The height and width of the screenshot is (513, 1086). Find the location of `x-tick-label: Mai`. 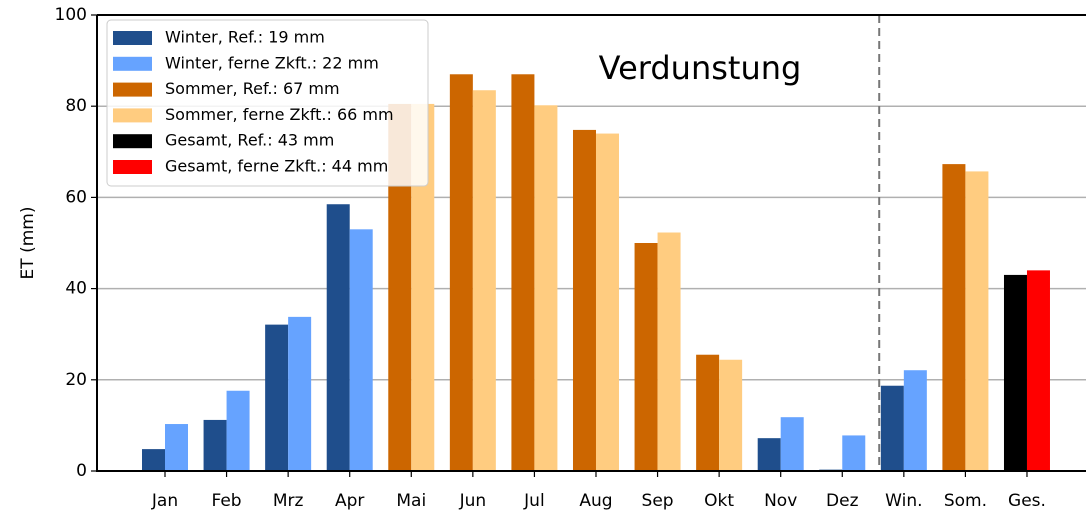

x-tick-label: Mai is located at coordinates (411, 501).